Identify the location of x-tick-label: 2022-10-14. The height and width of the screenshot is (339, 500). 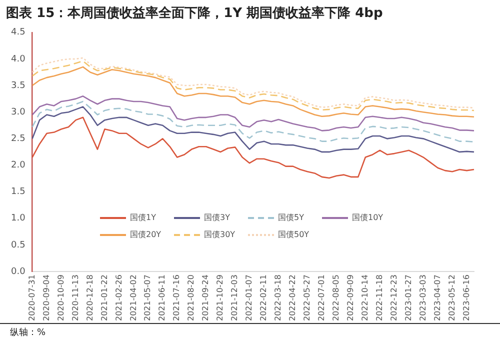
(365, 298).